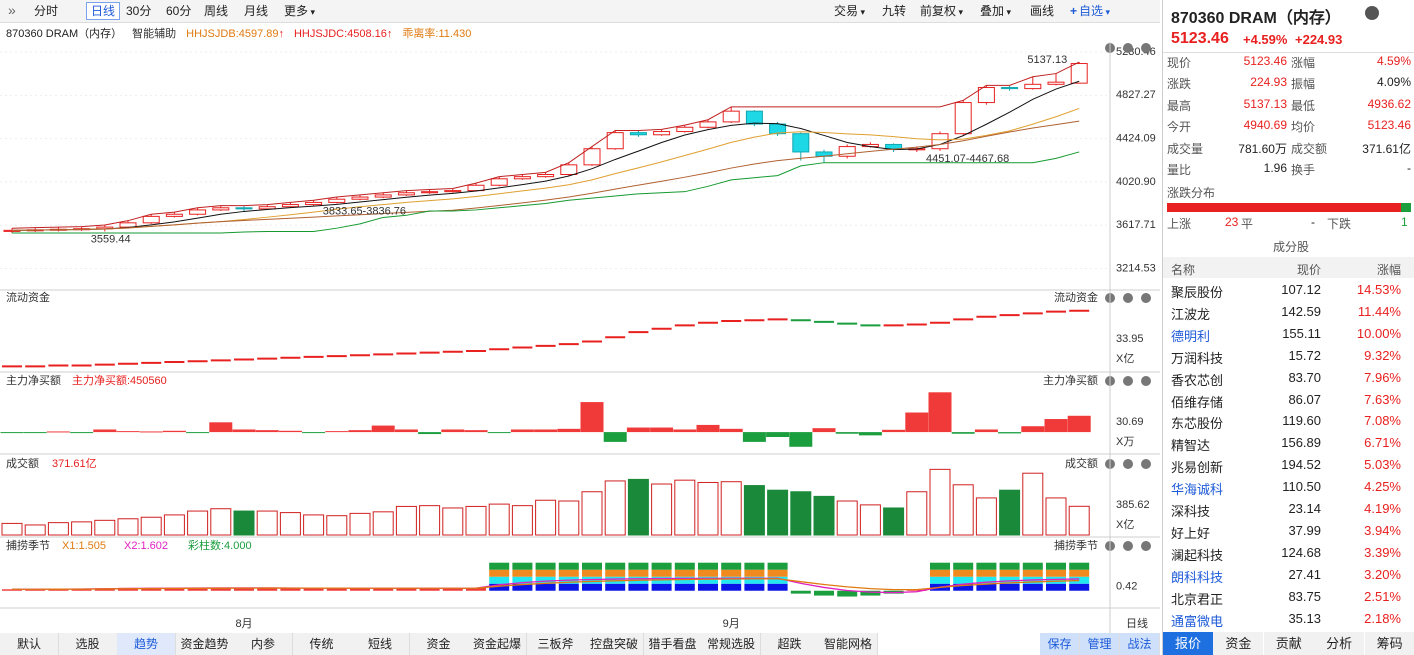  I want to click on tool-button: 九转, so click(894, 11).